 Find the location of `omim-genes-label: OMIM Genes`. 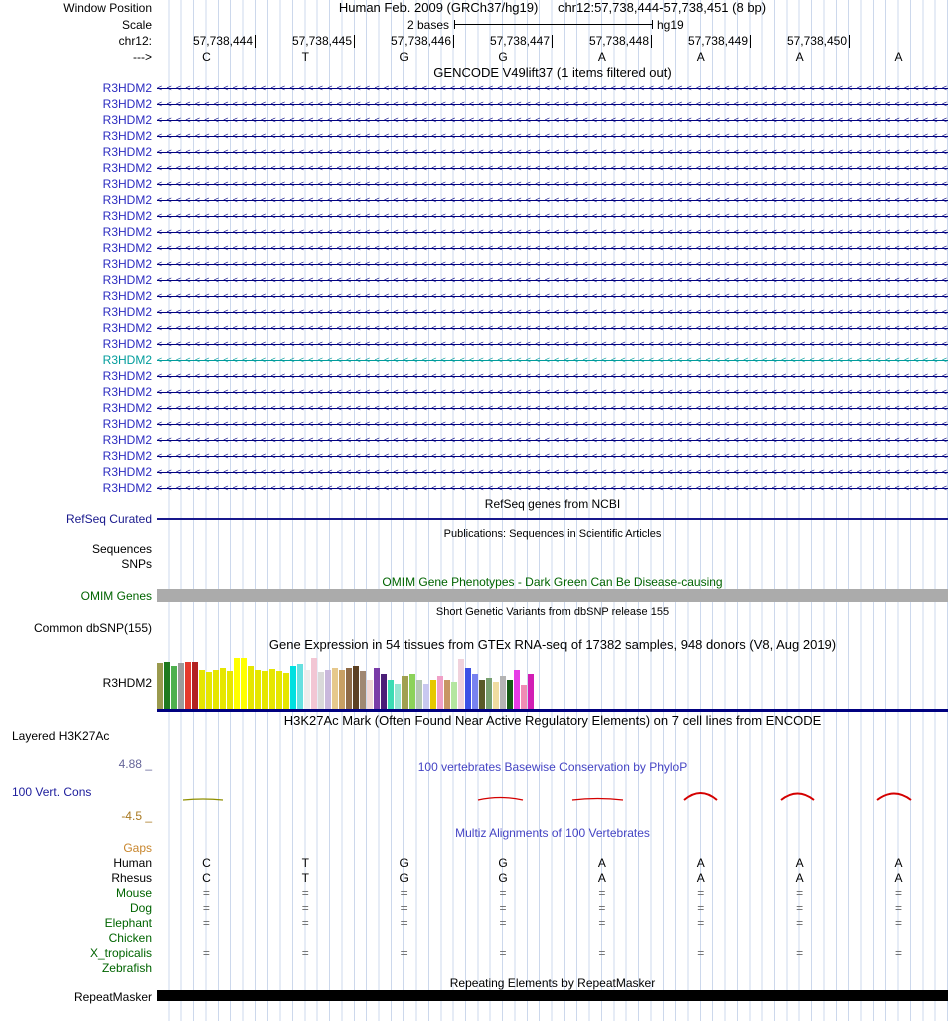

omim-genes-label: OMIM Genes is located at coordinates (116, 596).